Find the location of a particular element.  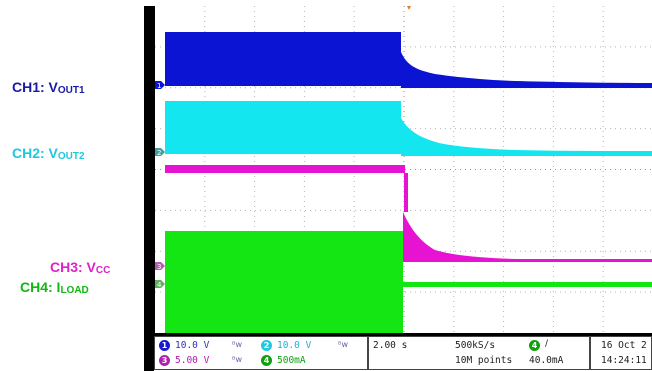

ch4-scale: 500mA is located at coordinates (291, 360).